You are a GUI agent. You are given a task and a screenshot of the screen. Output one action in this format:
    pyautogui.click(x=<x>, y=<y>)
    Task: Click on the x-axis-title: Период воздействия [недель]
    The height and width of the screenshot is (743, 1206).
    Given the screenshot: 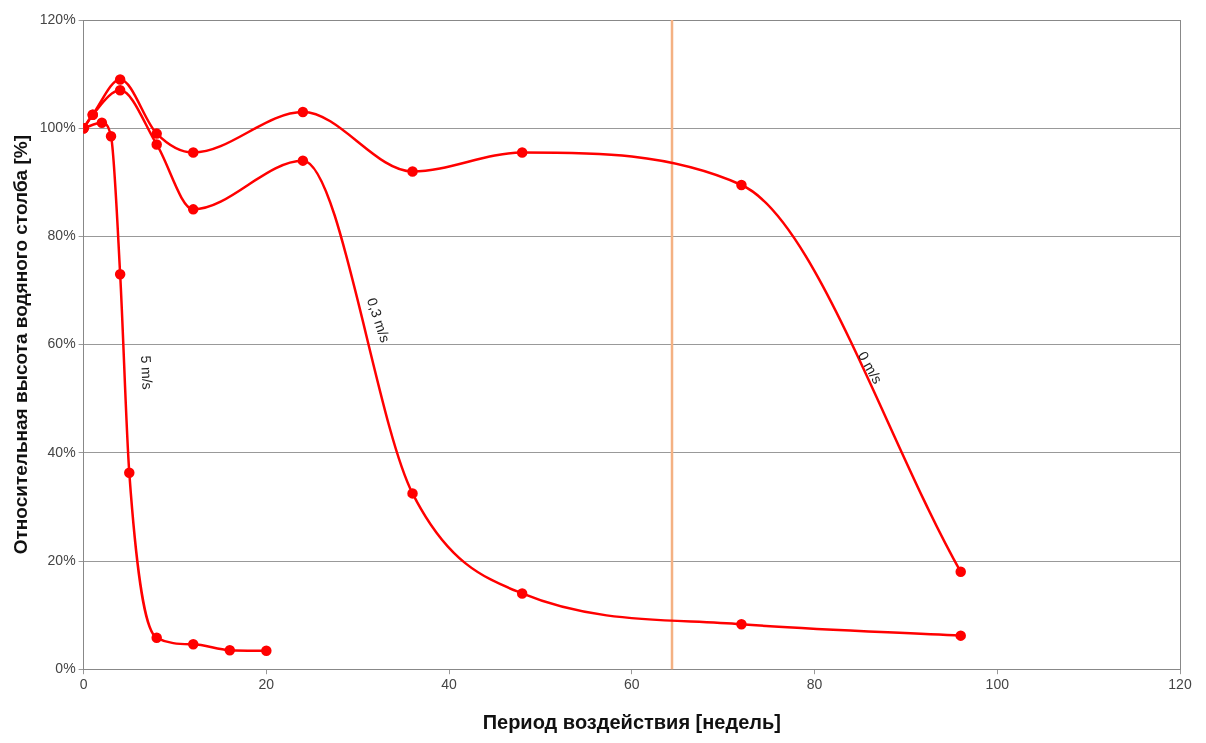 What is the action you would take?
    pyautogui.click(x=631, y=721)
    